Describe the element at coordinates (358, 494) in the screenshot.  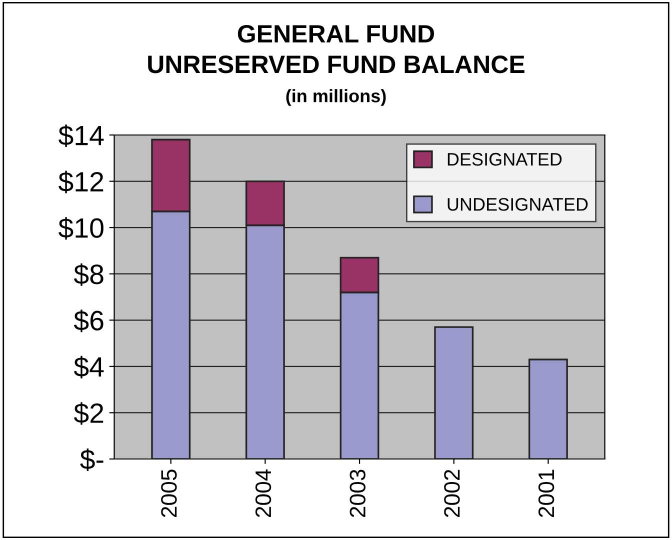
I see `x-tick-label: 2003` at that location.